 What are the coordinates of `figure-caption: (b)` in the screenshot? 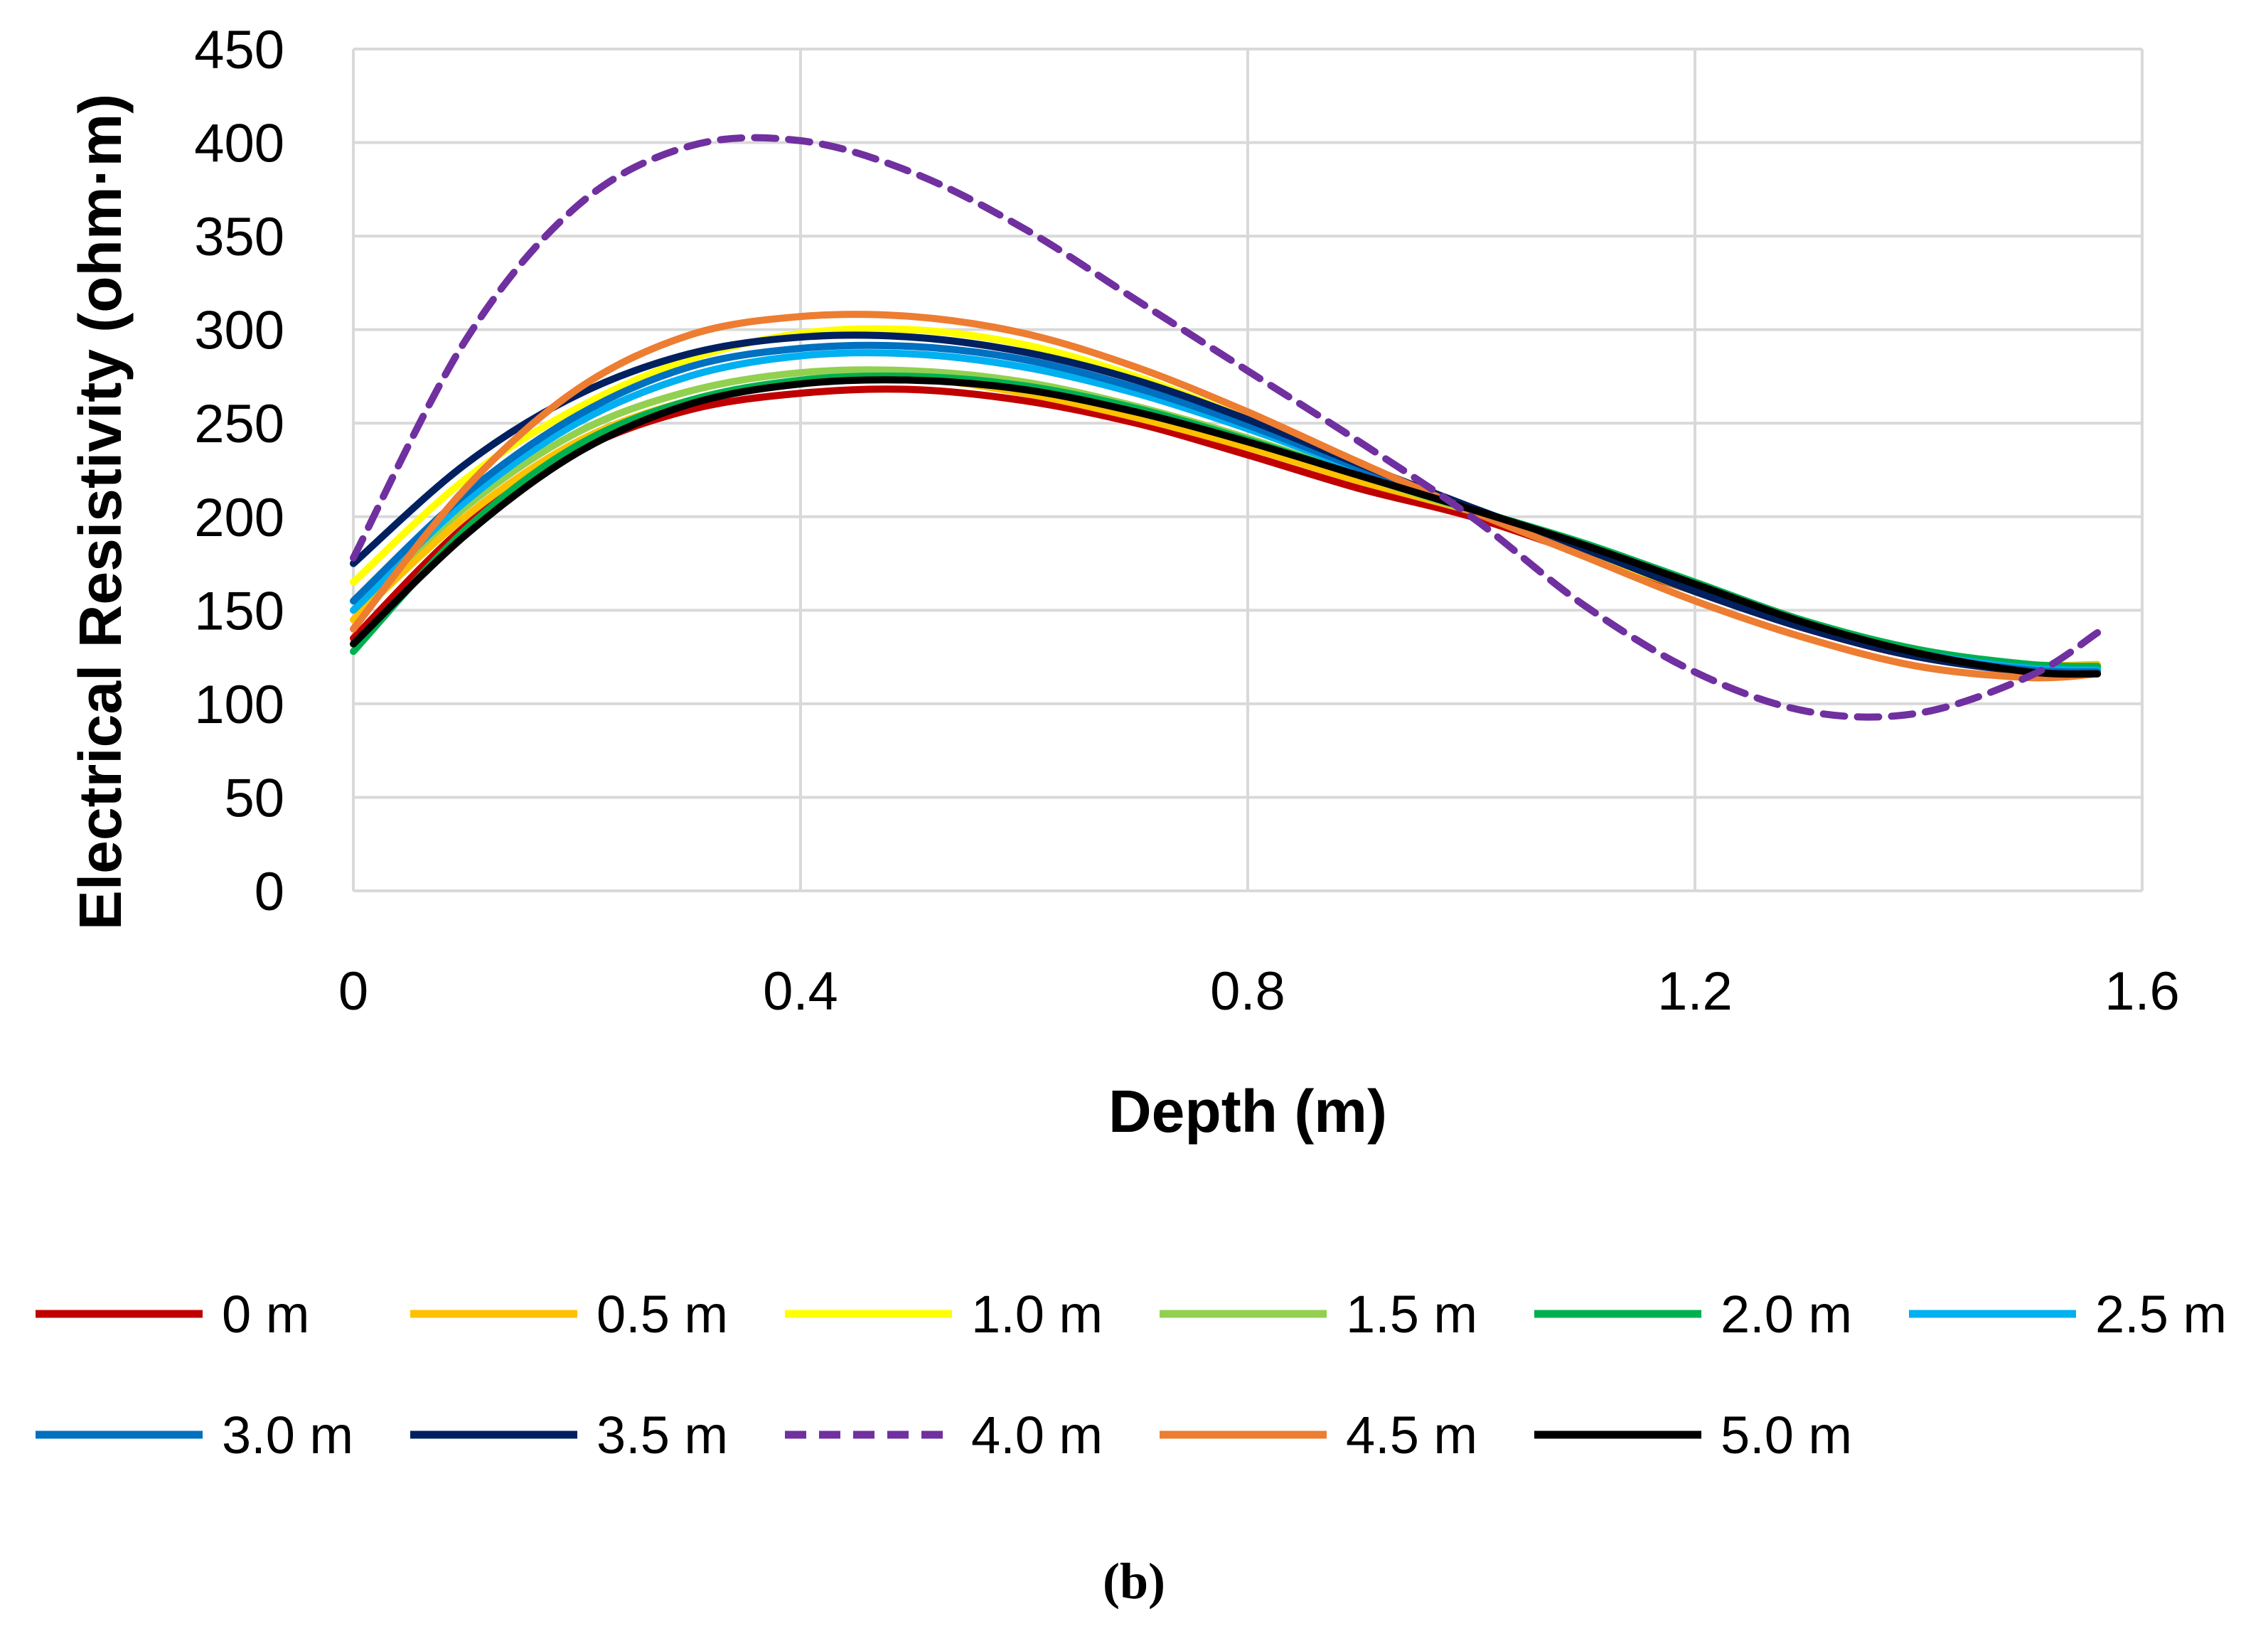 It's located at (1134, 1581).